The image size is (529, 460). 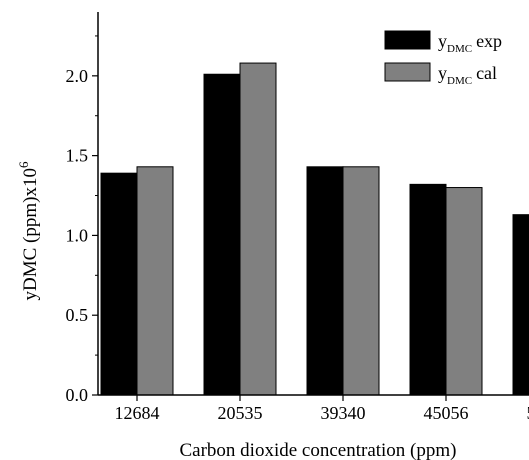 What do you see at coordinates (442, 41) in the screenshot?
I see `legend-exp-prefix: y` at bounding box center [442, 41].